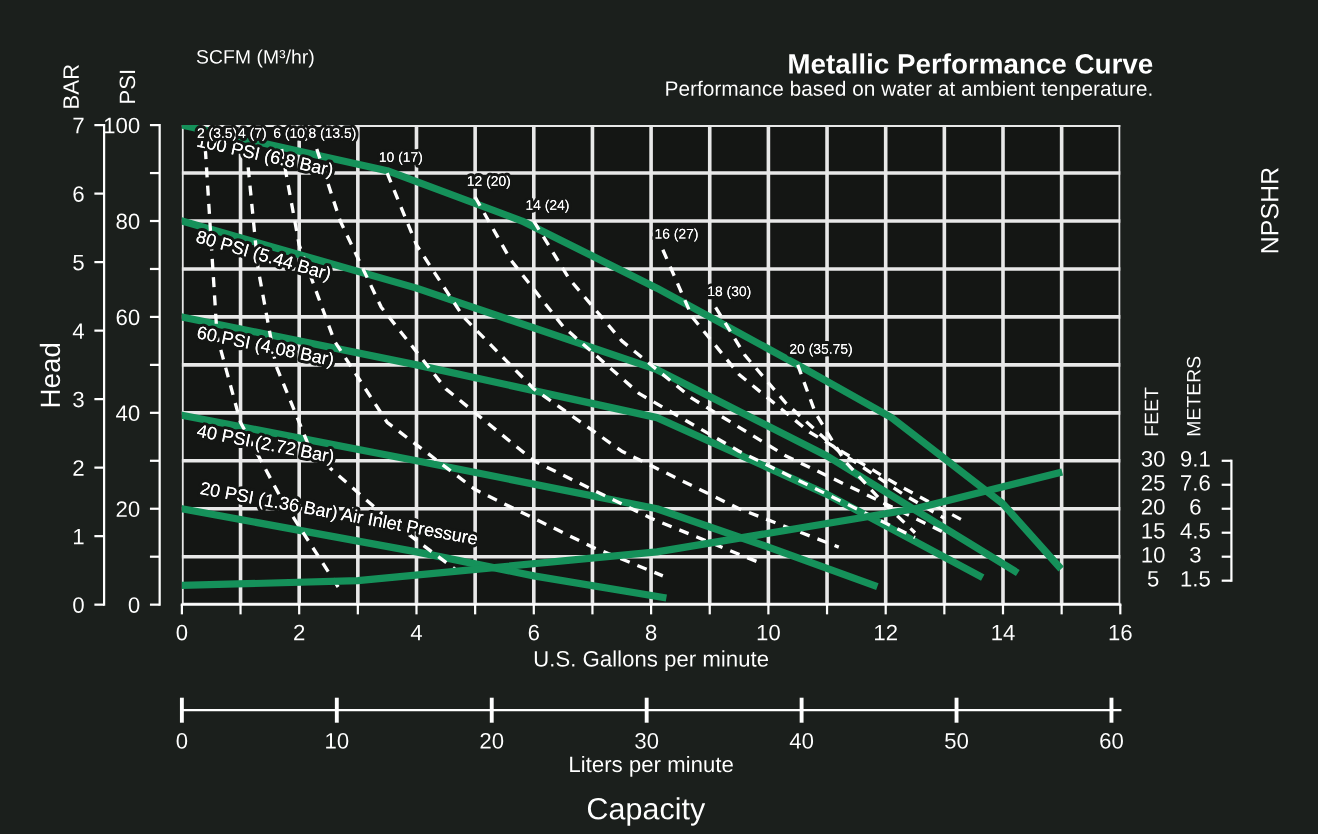 The width and height of the screenshot is (1318, 834). What do you see at coordinates (416, 632) in the screenshot?
I see `x-tick-label: 4` at bounding box center [416, 632].